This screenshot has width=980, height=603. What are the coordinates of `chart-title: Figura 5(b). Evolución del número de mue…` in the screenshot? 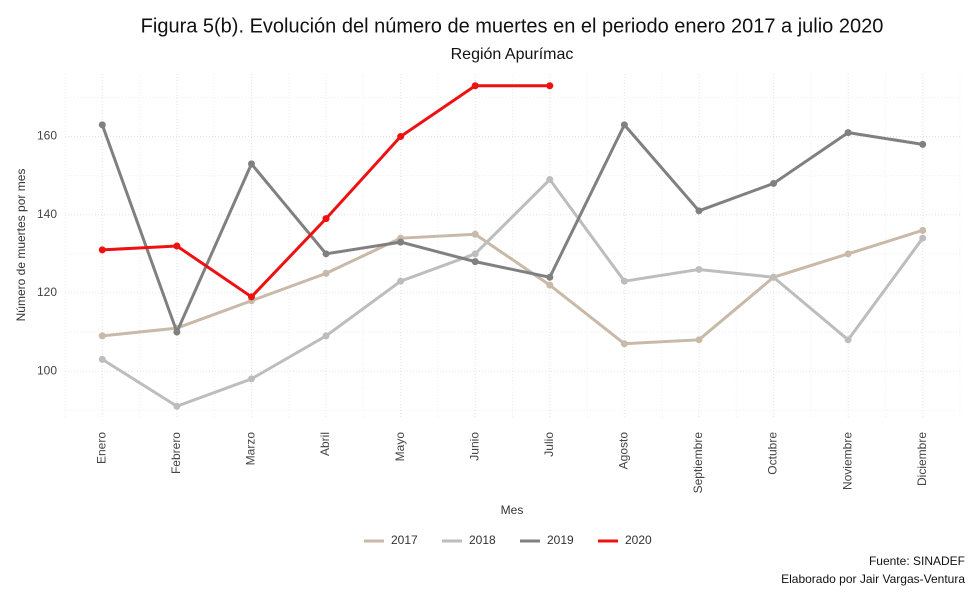 It's located at (512, 26).